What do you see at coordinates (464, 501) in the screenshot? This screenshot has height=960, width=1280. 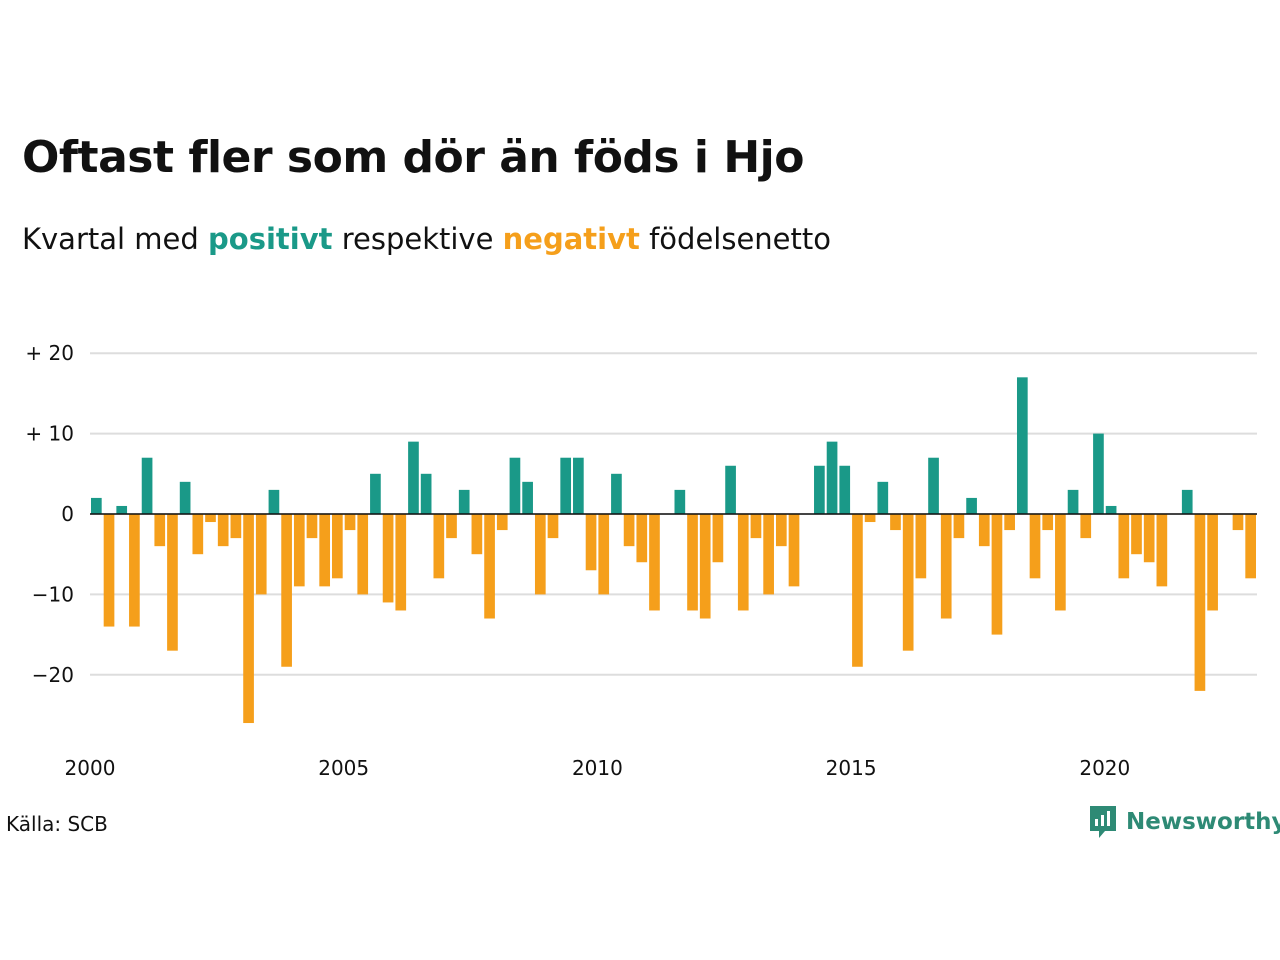 I see `bar-2007Q2` at bounding box center [464, 501].